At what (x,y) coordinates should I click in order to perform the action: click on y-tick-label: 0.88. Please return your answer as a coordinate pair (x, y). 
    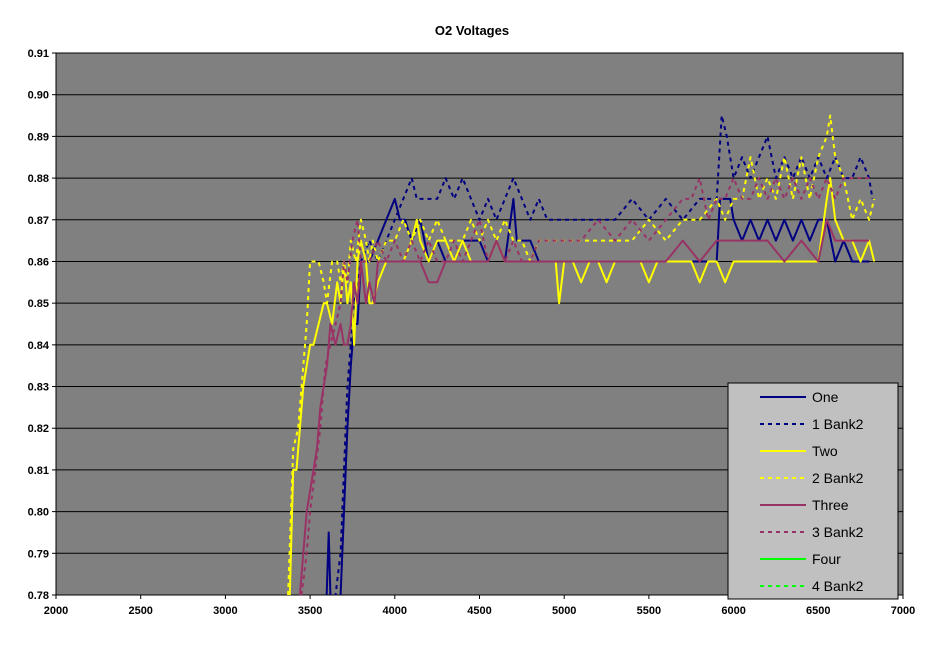
    Looking at the image, I should click on (38, 179).